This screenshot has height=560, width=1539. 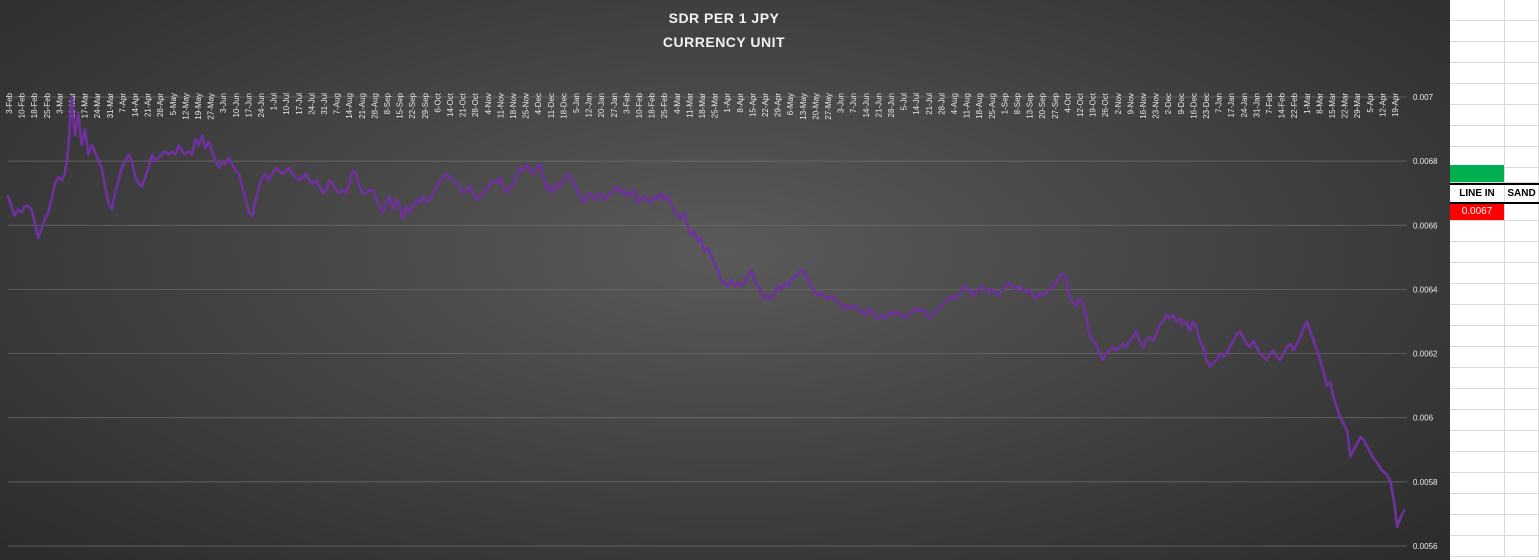 I want to click on sheet-row-red: 0.0067, so click(x=1494, y=212).